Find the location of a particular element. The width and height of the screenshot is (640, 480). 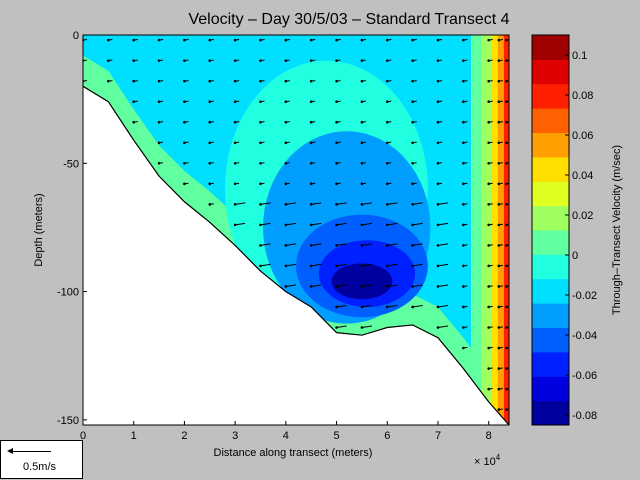

colorbar-axis: 0.1 0.08 0.06 0.04 0.02 0 -0.02 -0.04 -0.06 -0.08 is located at coordinates (581, 236).